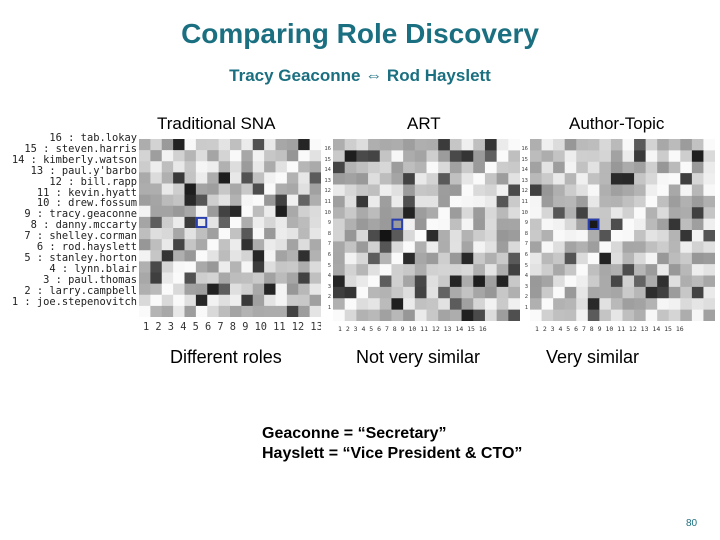  Describe the element at coordinates (80, 215) in the screenshot. I see `sna-name: 9 : tracy.geaconne` at that location.